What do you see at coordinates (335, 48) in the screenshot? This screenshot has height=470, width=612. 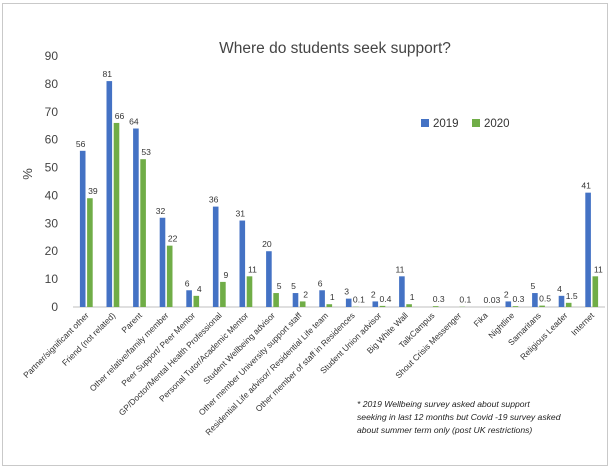 I see `chart-title: Where do students seek support?` at bounding box center [335, 48].